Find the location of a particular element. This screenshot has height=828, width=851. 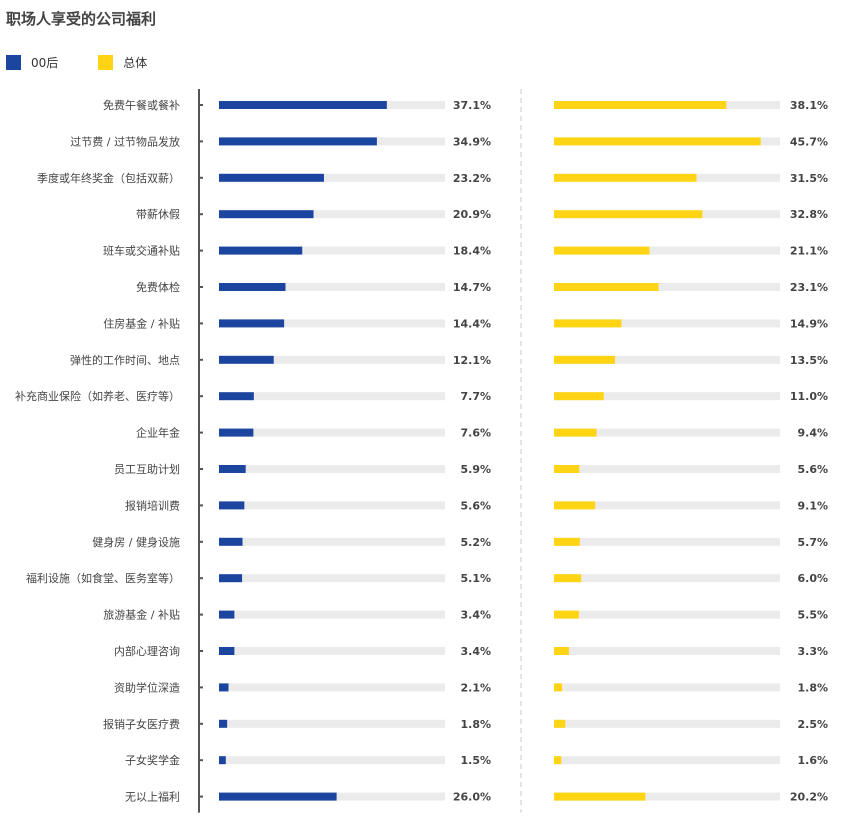

value-label-overall: 20.2% is located at coordinates (809, 797).